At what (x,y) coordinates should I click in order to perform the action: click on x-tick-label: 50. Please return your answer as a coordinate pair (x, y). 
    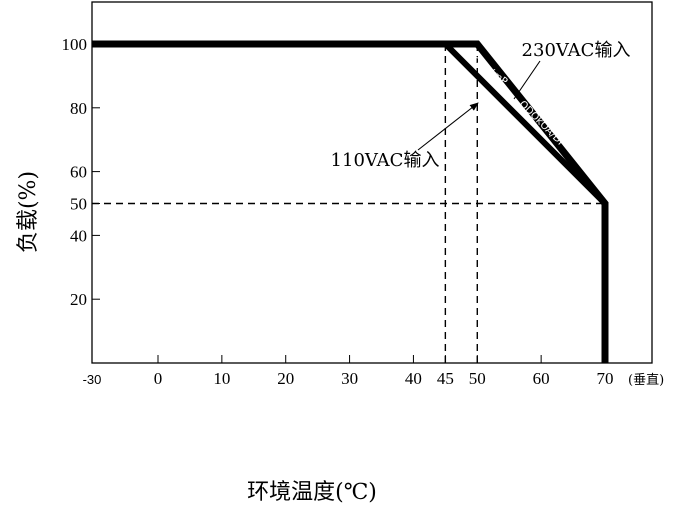
    Looking at the image, I should click on (477, 378).